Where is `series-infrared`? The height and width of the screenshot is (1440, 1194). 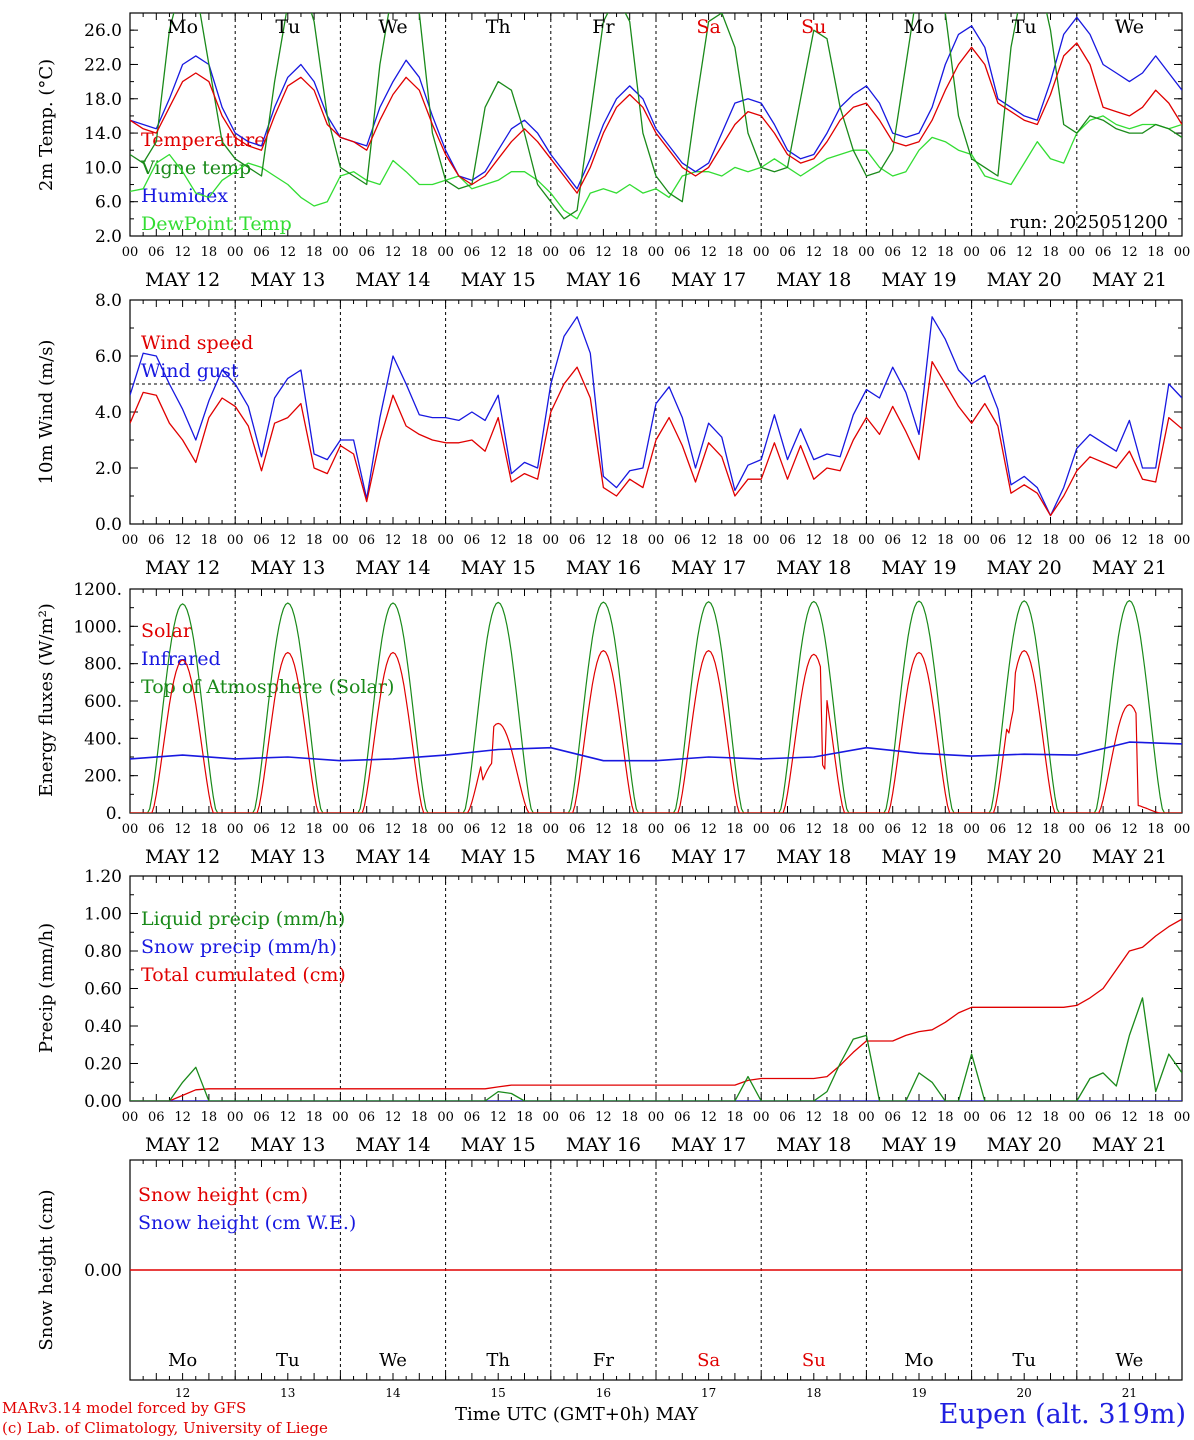
series-infrared is located at coordinates (656, 751).